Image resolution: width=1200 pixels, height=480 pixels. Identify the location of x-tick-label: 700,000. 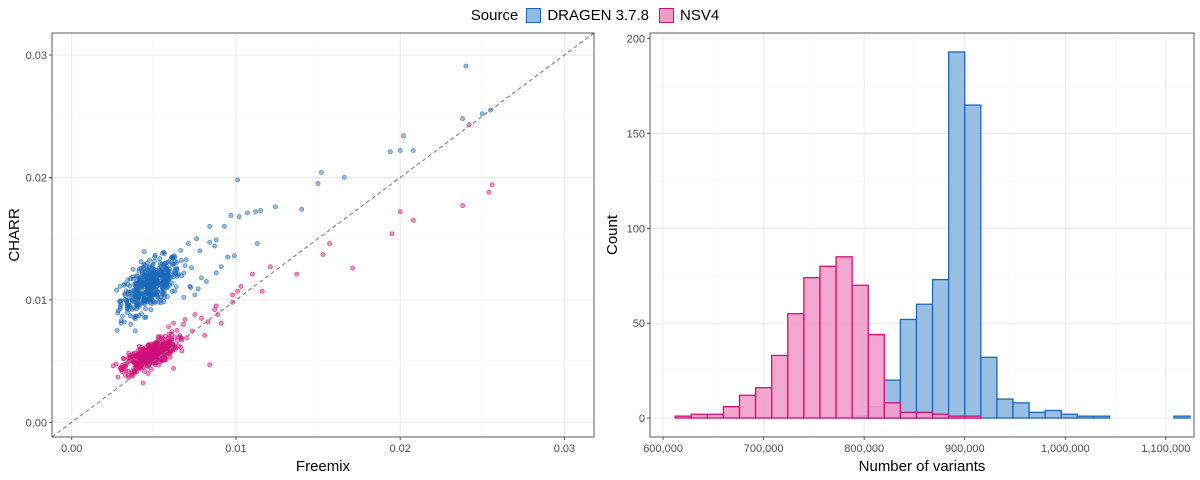
(764, 449).